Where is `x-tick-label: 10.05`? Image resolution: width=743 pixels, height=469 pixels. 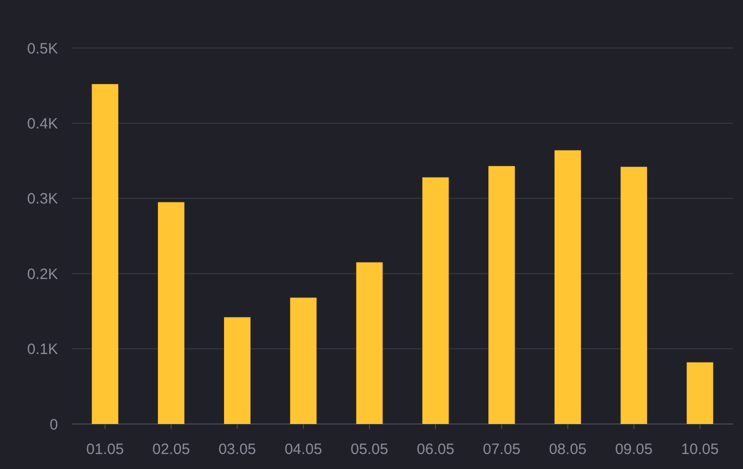 x-tick-label: 10.05 is located at coordinates (700, 449).